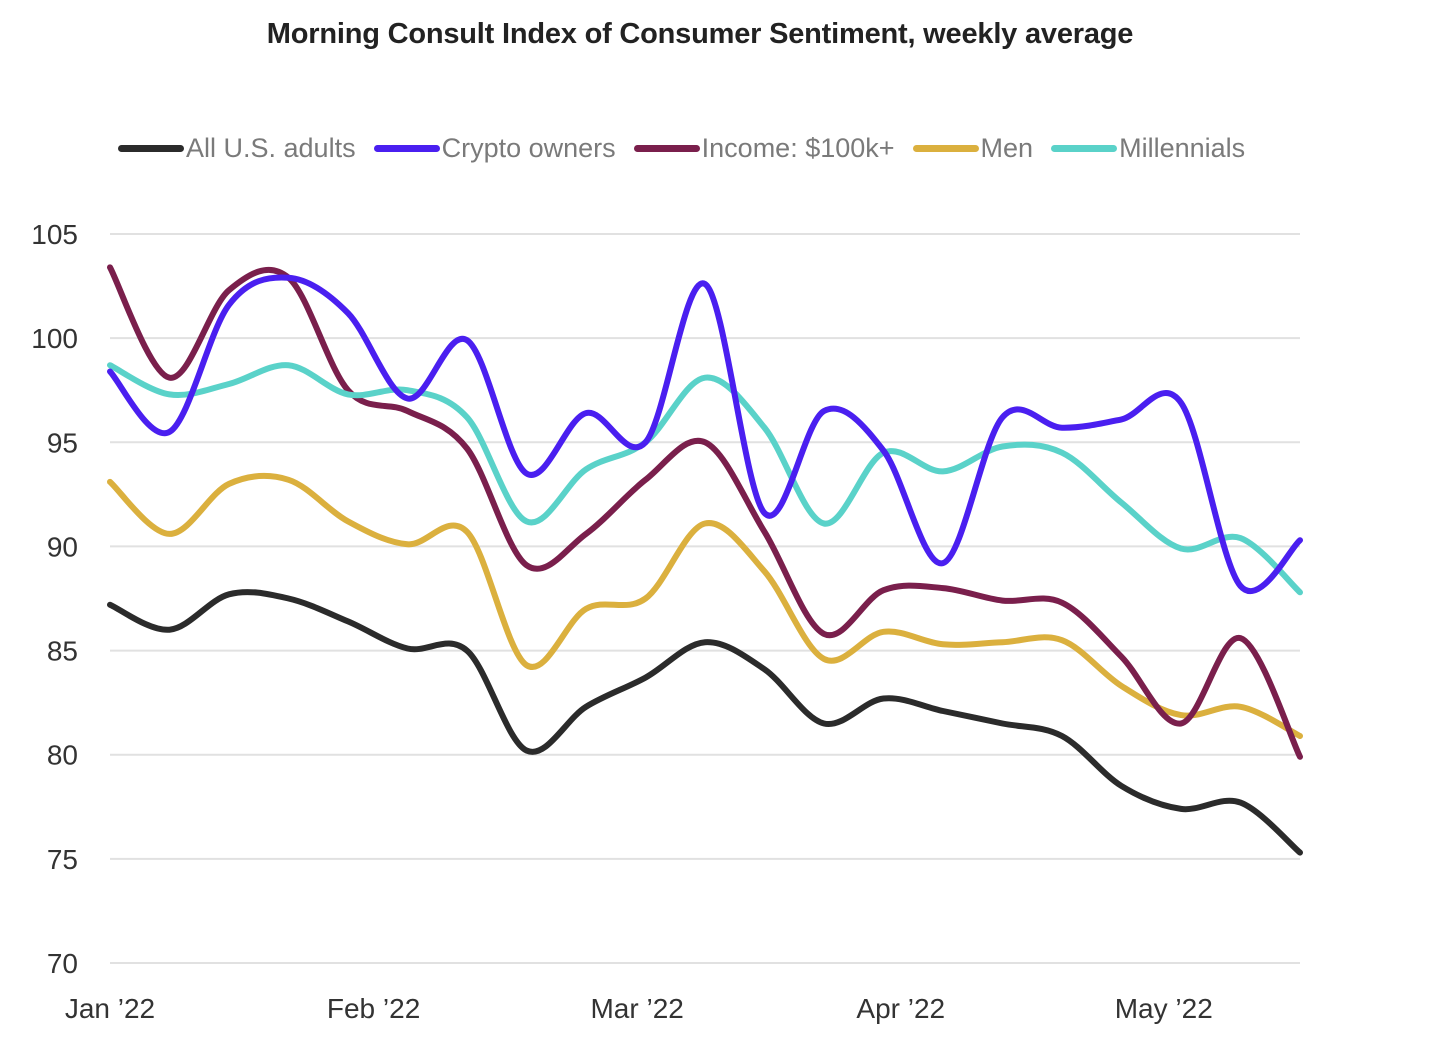 Image resolution: width=1432 pixels, height=1048 pixels. I want to click on legend-item-crypto-owners: Crypto owners, so click(494, 148).